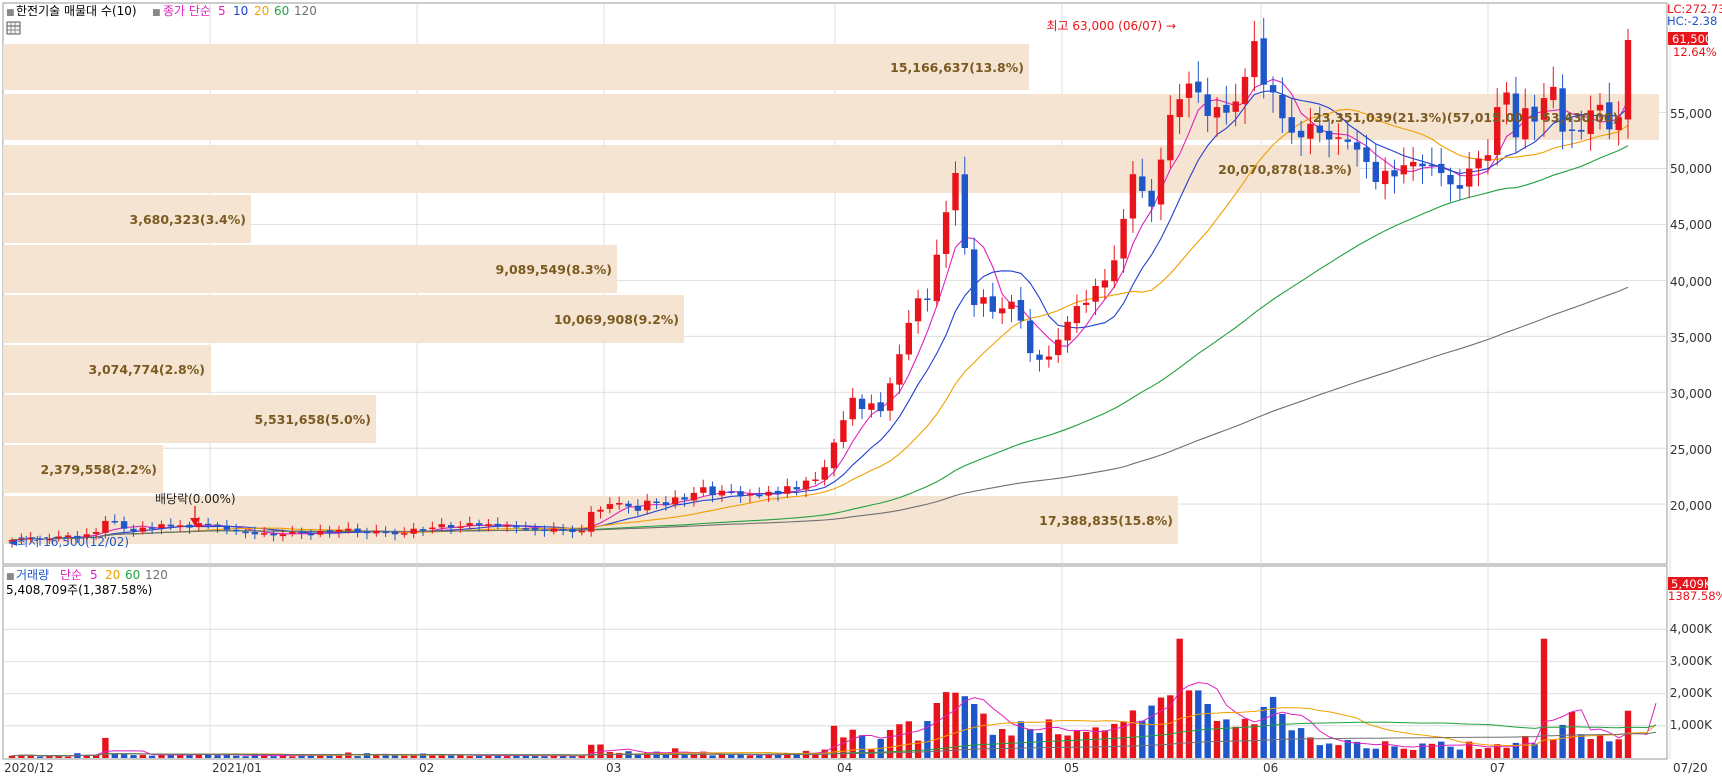 This screenshot has height=780, width=1722. I want to click on profile-label-6: 3,074,774(2.8%), so click(147, 369).